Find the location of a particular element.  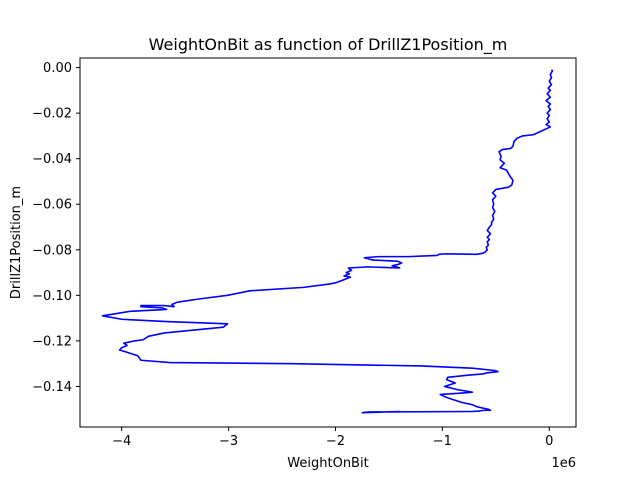

y-axis-ticks: 0.00 −0.02 −0.04 −0.06 −0.08 −0.10 −0.12 −0.14 is located at coordinates (56, 228).